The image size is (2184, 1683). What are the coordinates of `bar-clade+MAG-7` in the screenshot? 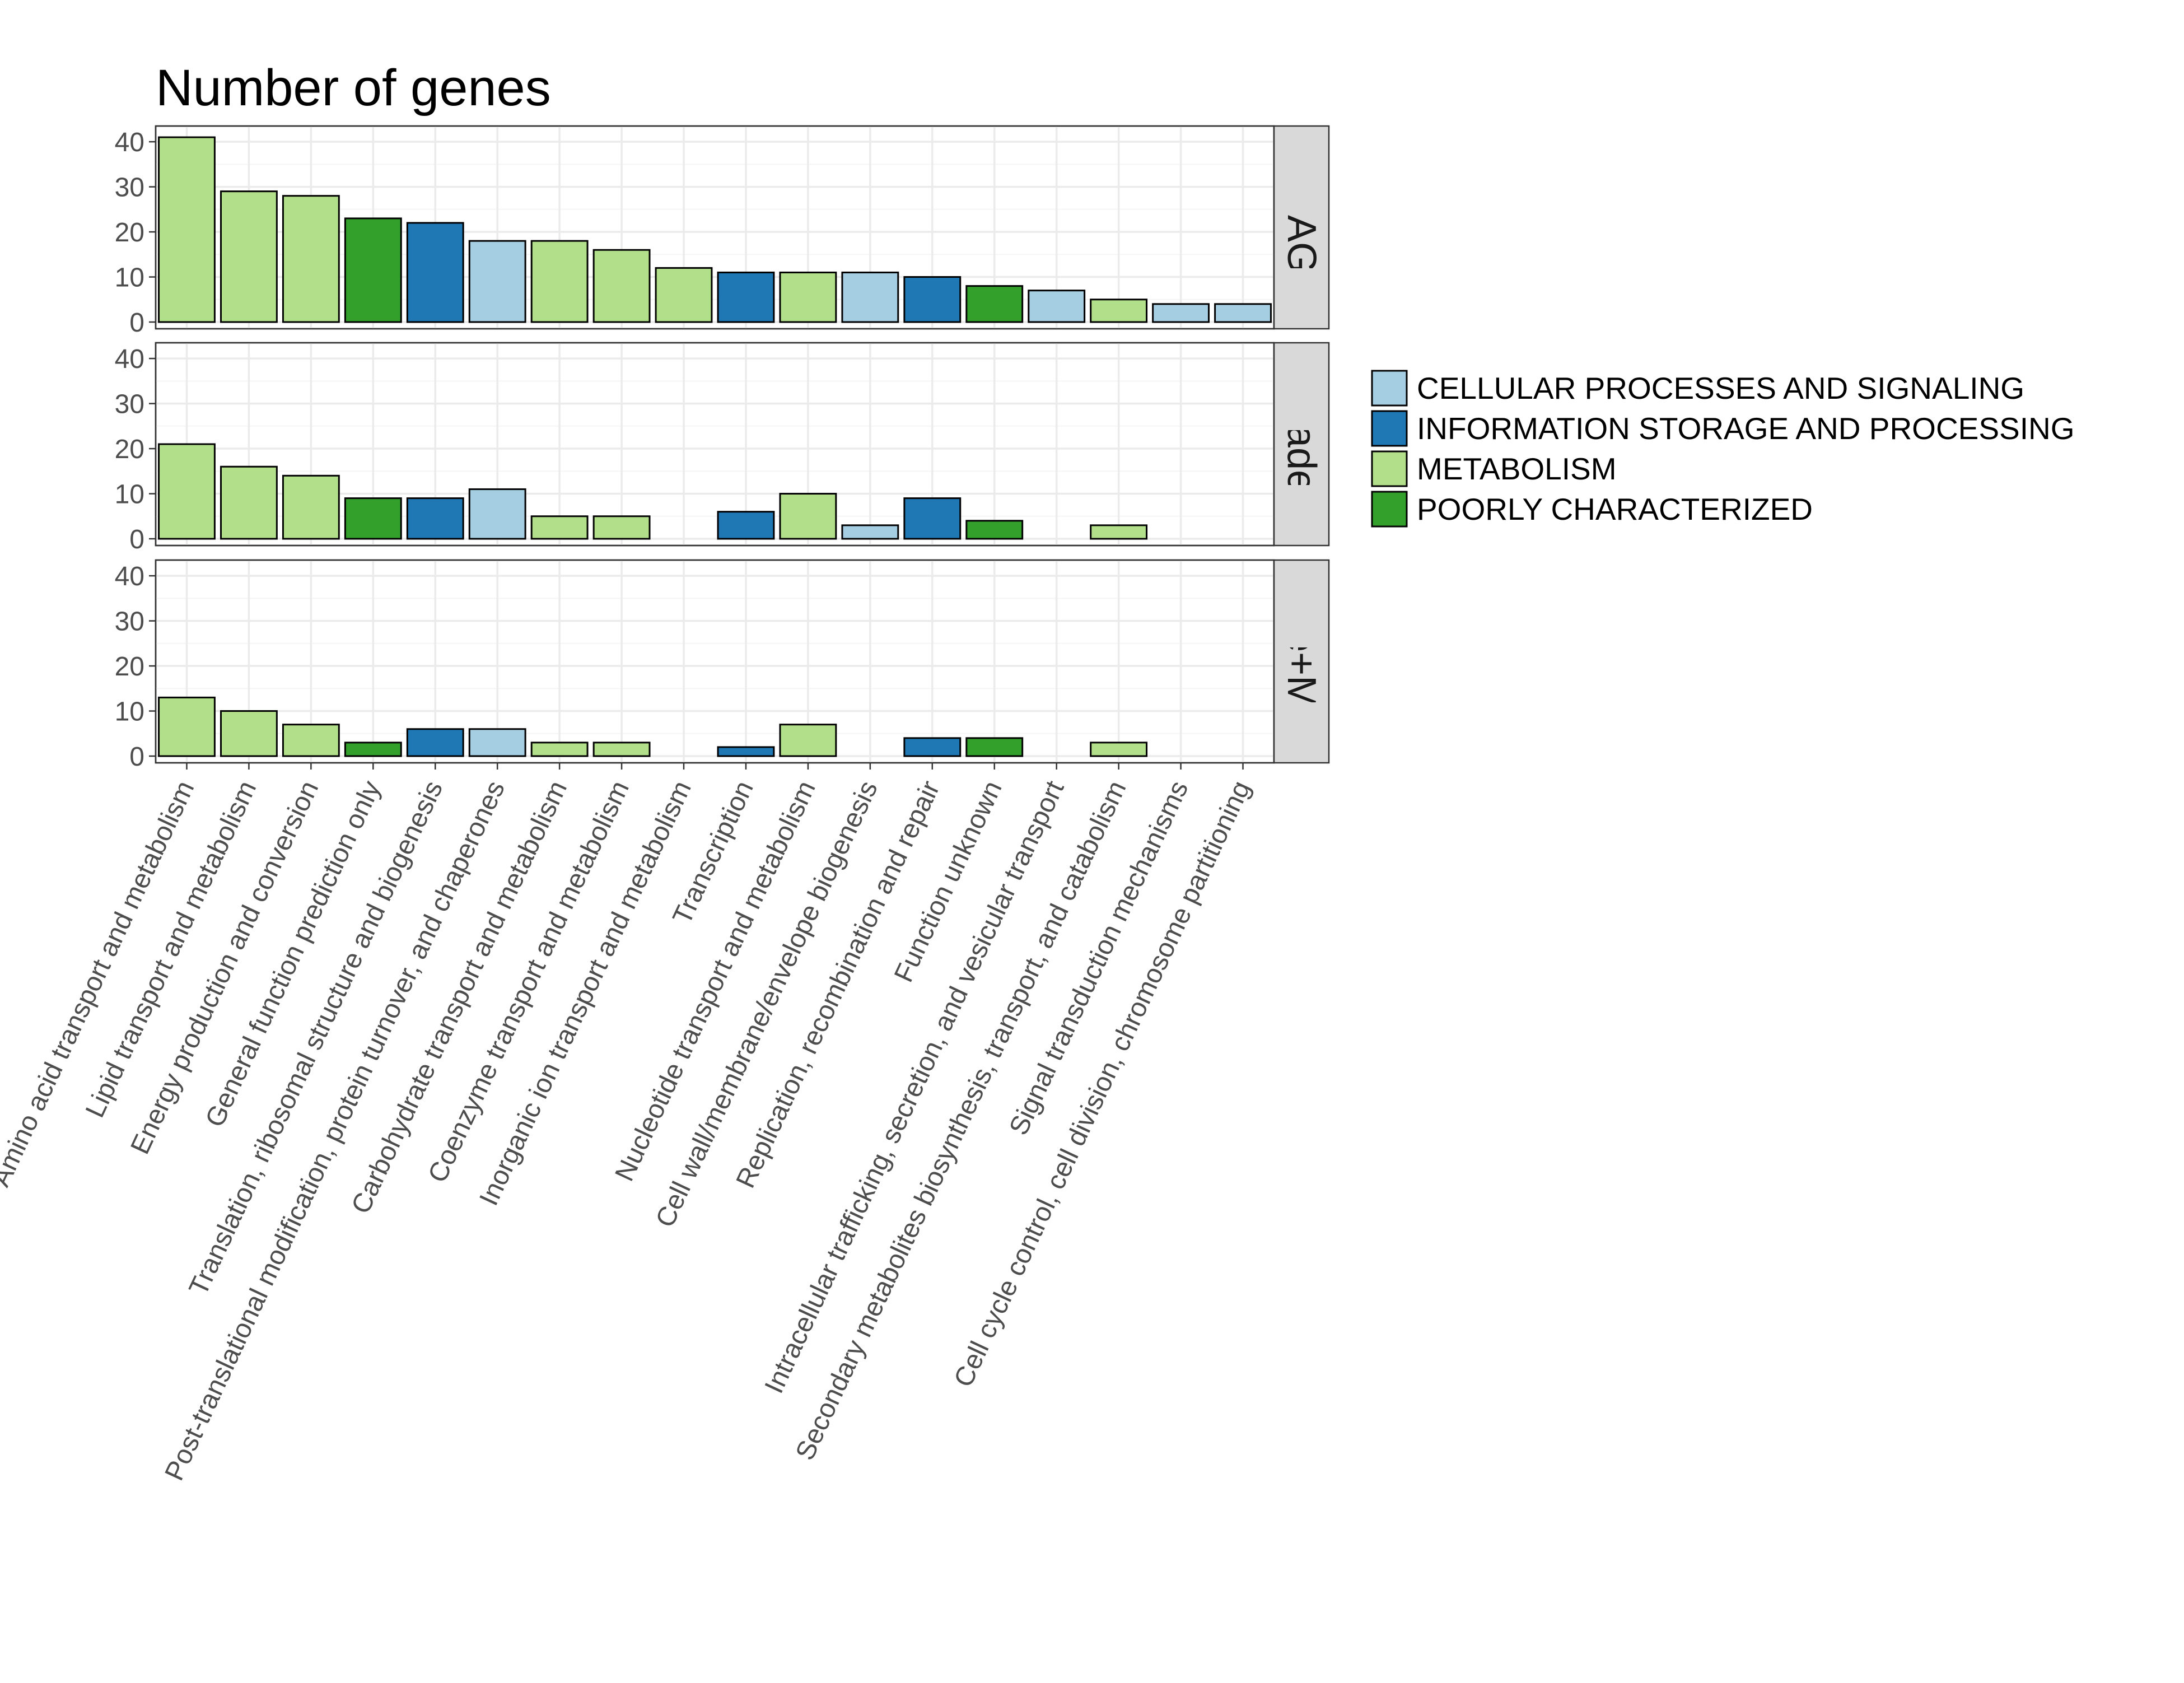 It's located at (622, 749).